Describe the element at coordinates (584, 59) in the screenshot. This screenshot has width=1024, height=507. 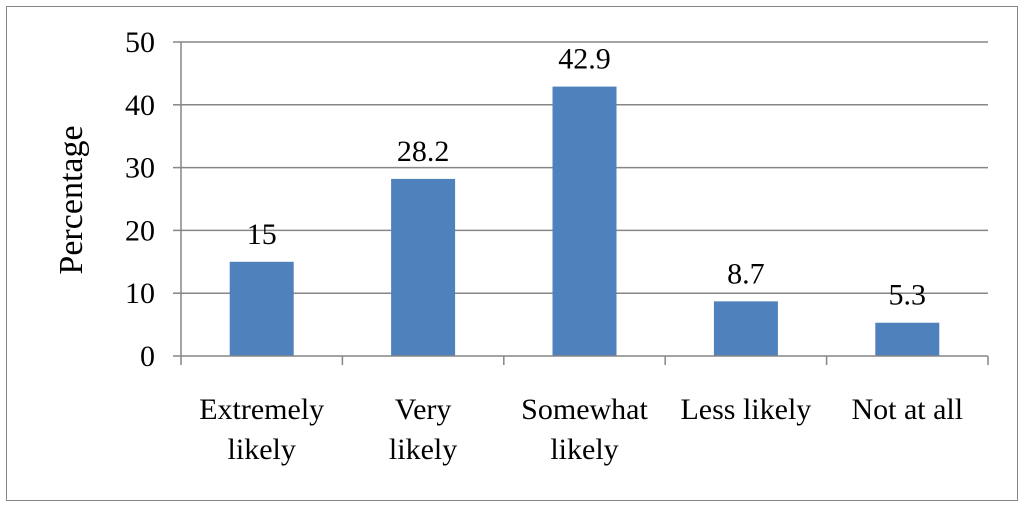
I see `data-label: 42.9` at that location.